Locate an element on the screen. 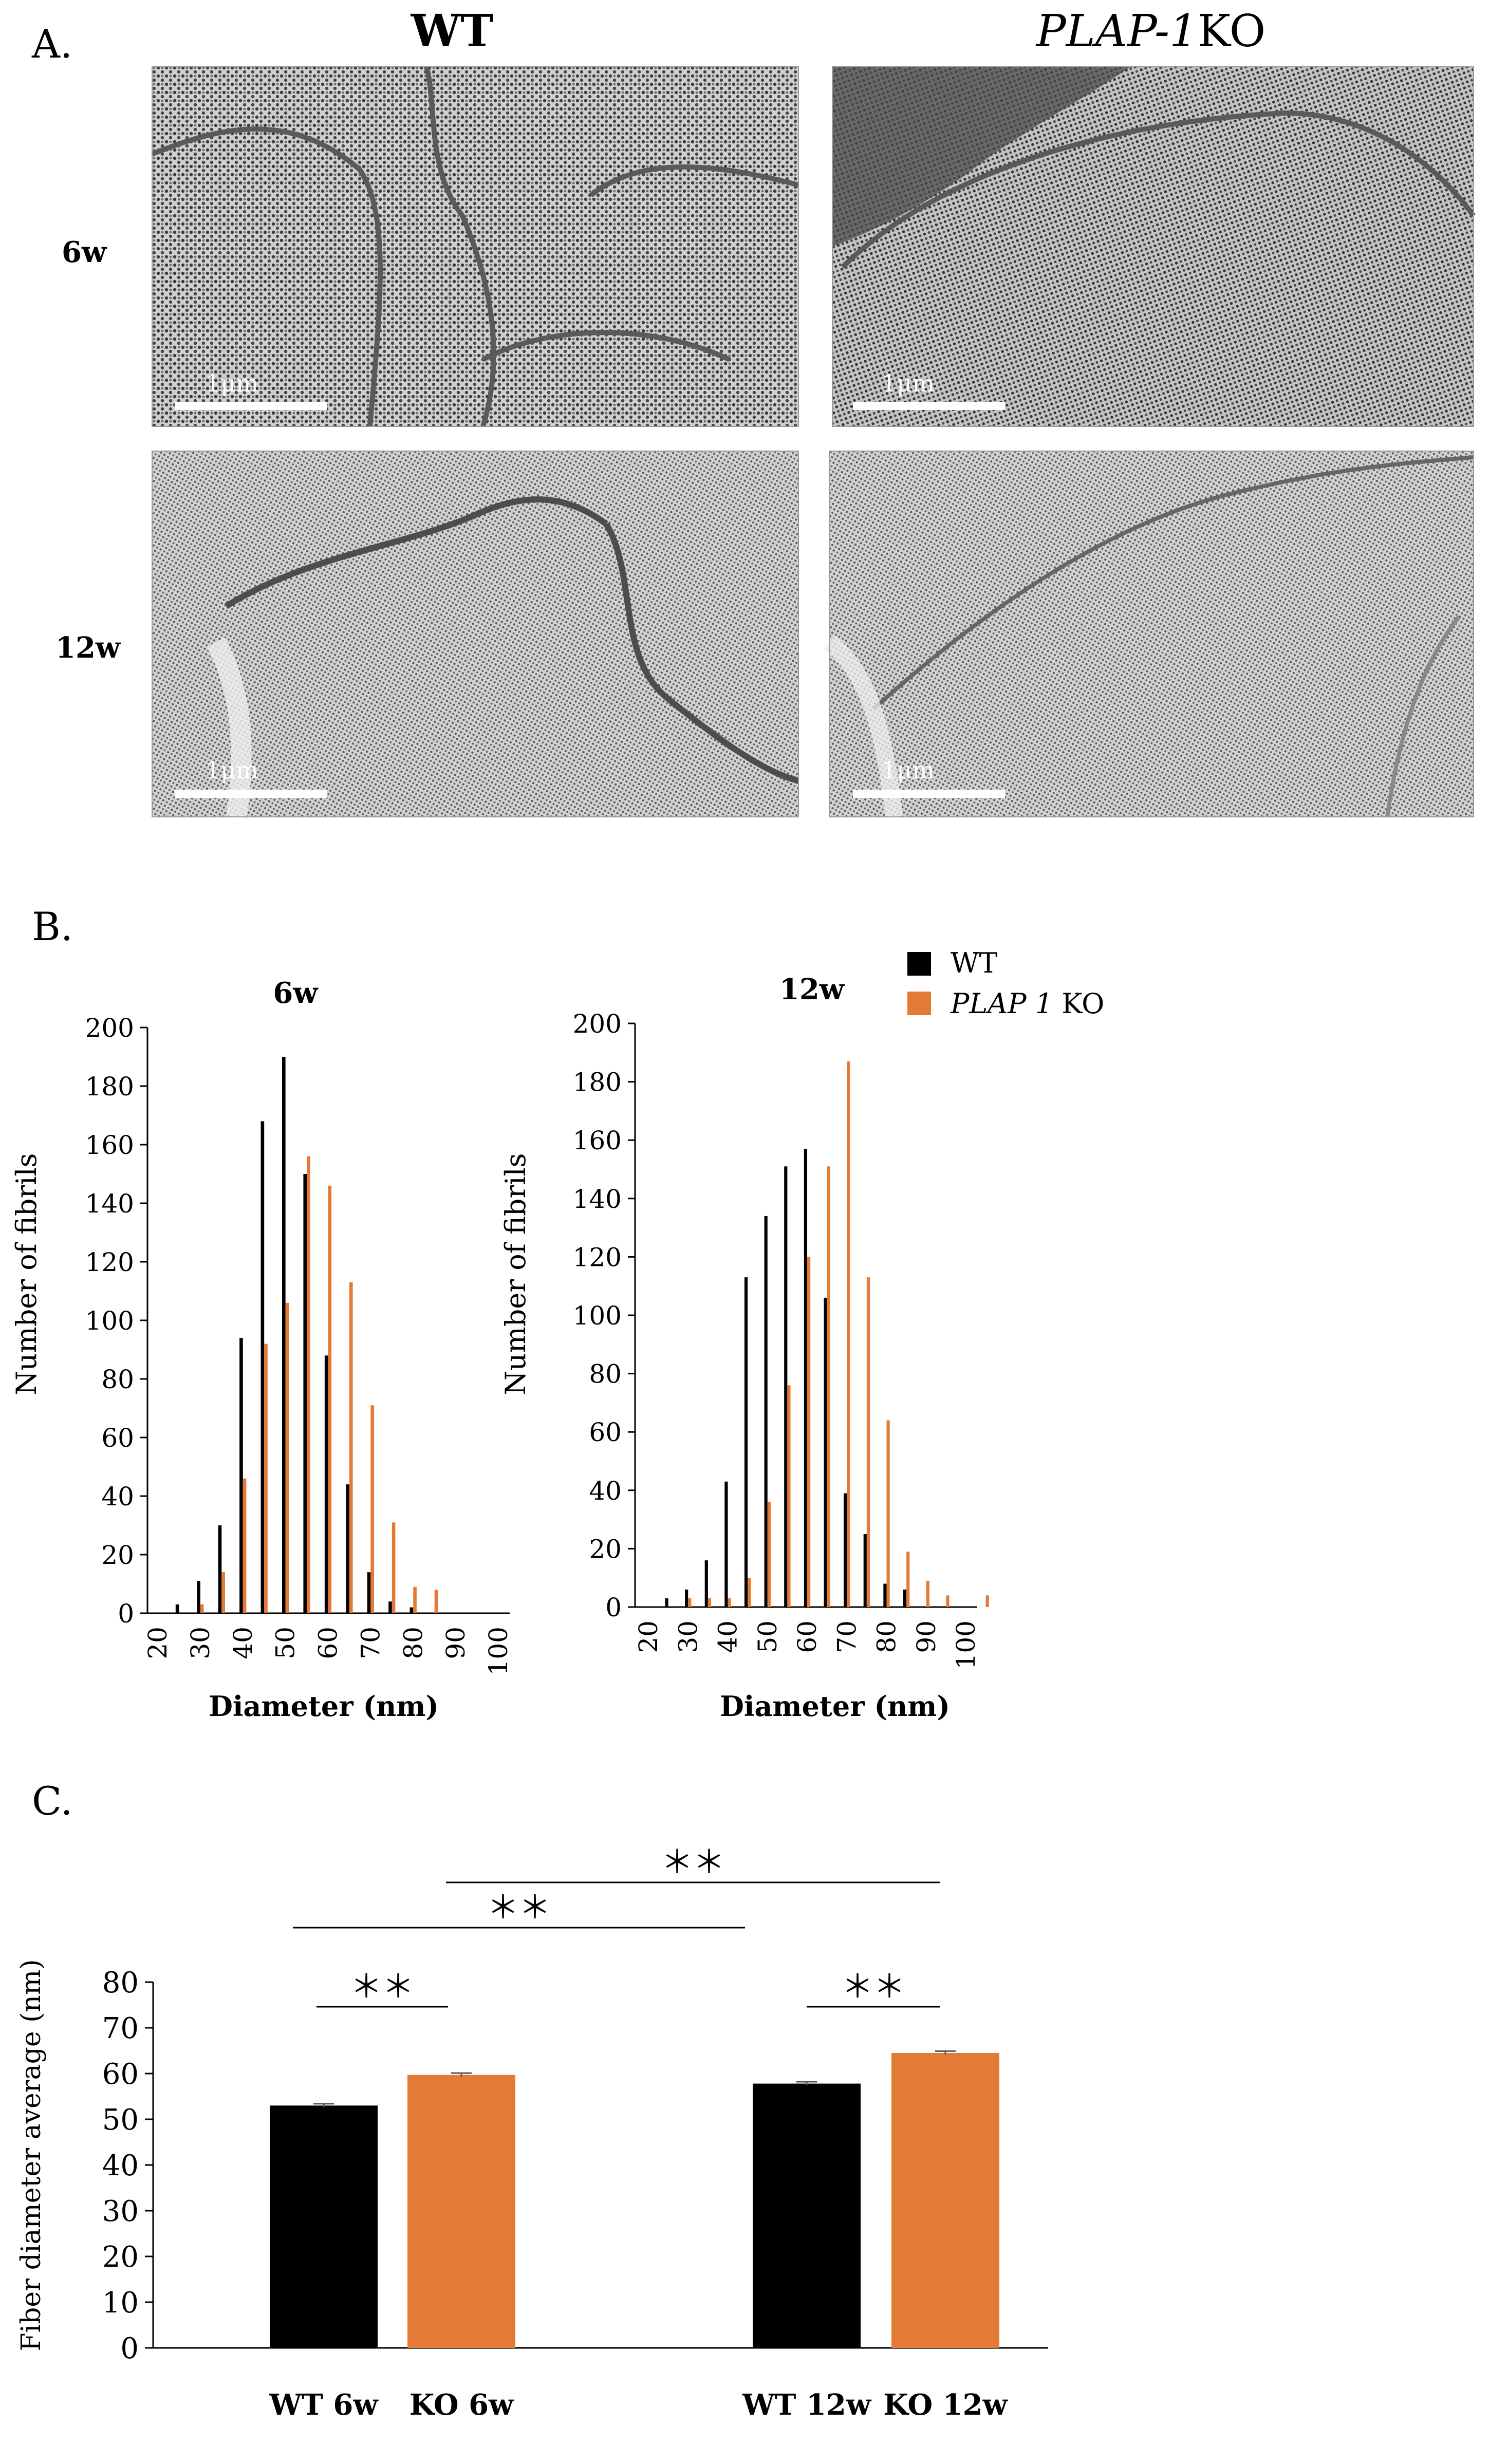  fiber-average-category-label: WT 12w is located at coordinates (807, 2405).